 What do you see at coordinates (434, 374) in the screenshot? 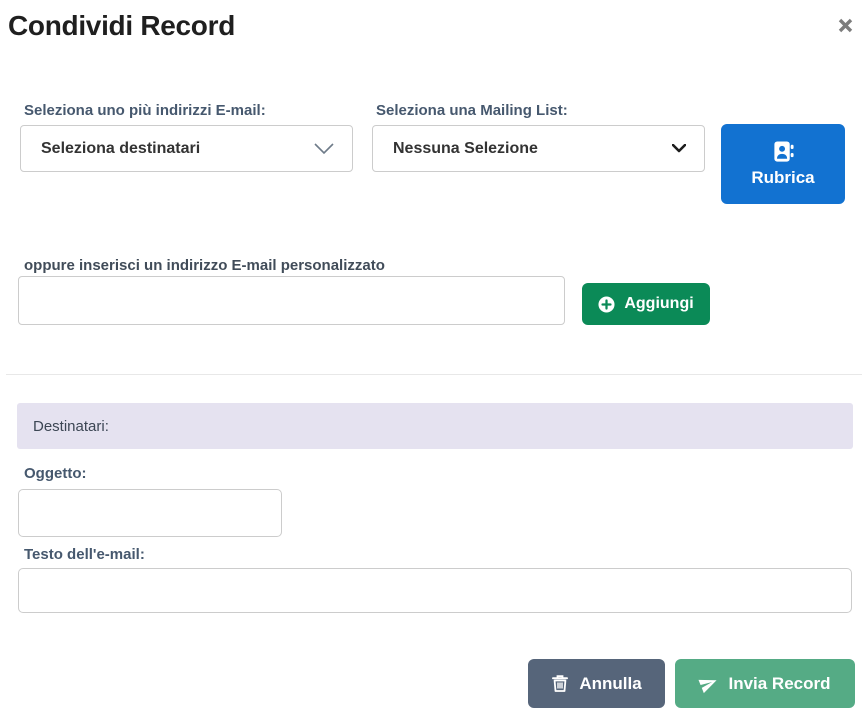
I see `section-divider` at bounding box center [434, 374].